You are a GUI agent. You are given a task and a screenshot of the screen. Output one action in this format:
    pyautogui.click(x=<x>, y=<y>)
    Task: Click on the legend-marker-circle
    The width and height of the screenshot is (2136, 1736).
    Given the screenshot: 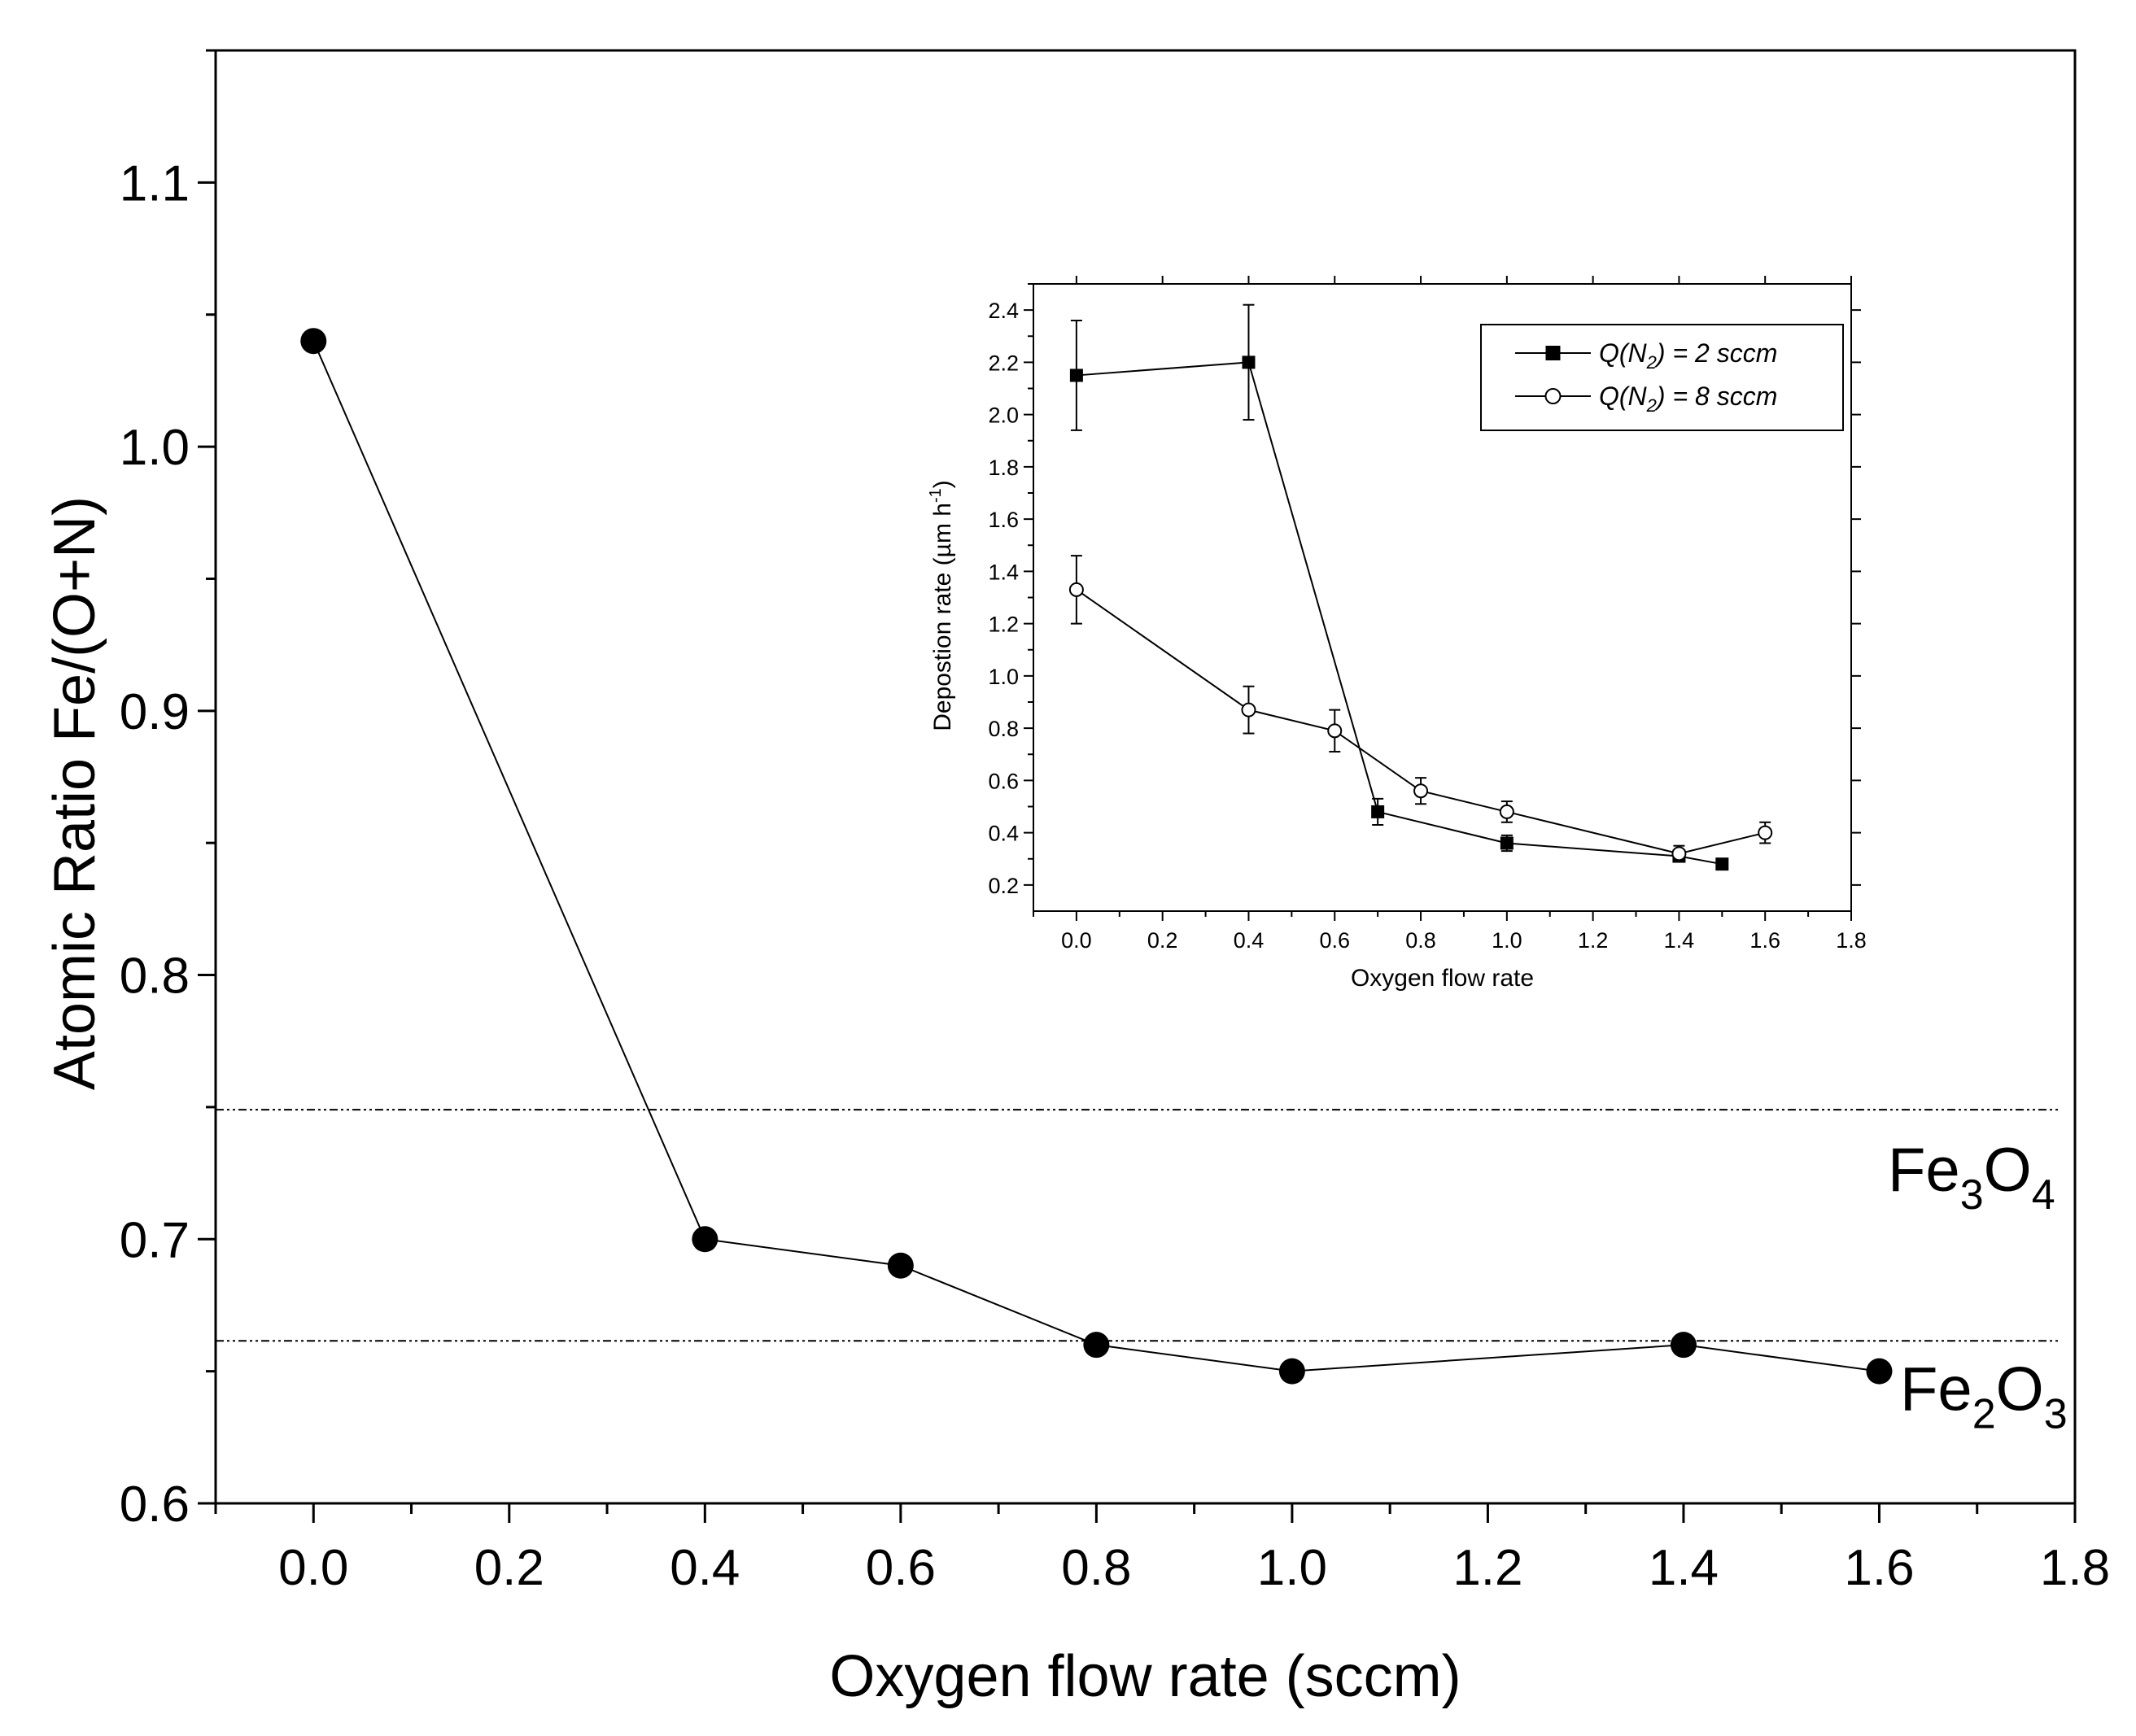 What is the action you would take?
    pyautogui.click(x=1553, y=396)
    